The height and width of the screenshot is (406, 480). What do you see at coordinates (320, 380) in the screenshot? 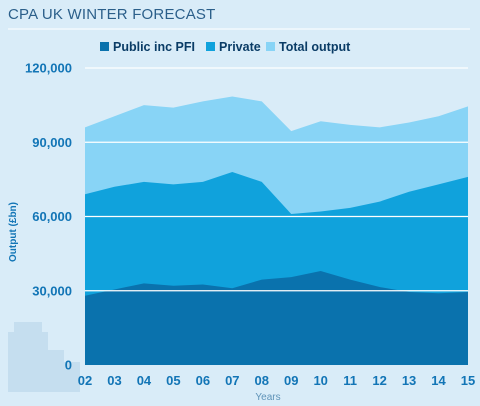
I see `x-tick-label: 10` at bounding box center [320, 380].